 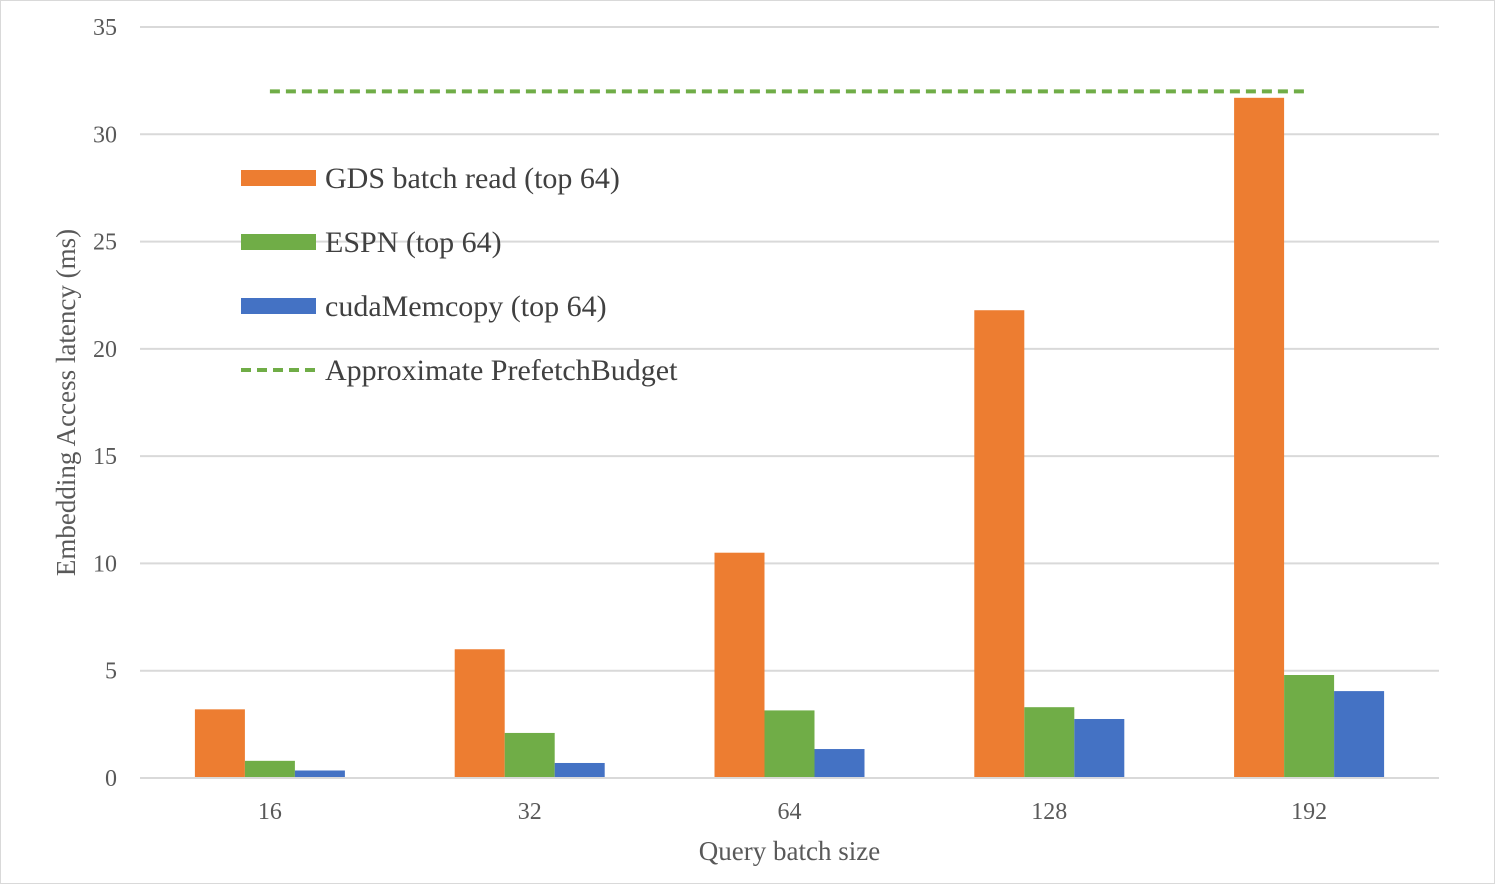 What do you see at coordinates (501, 370) in the screenshot?
I see `legend-label: Approximate PrefetchBudget` at bounding box center [501, 370].